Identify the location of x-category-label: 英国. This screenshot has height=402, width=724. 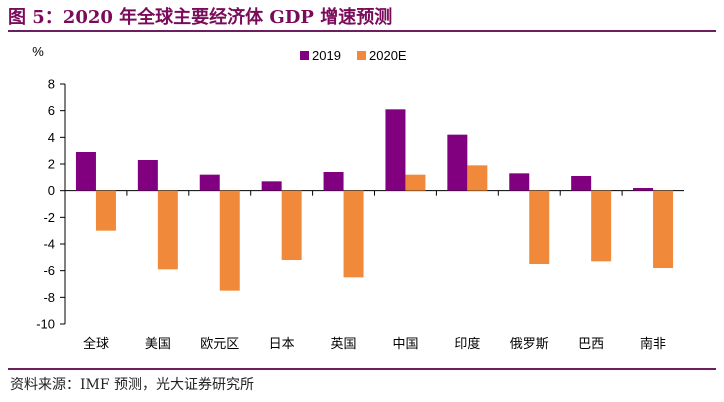
(344, 344).